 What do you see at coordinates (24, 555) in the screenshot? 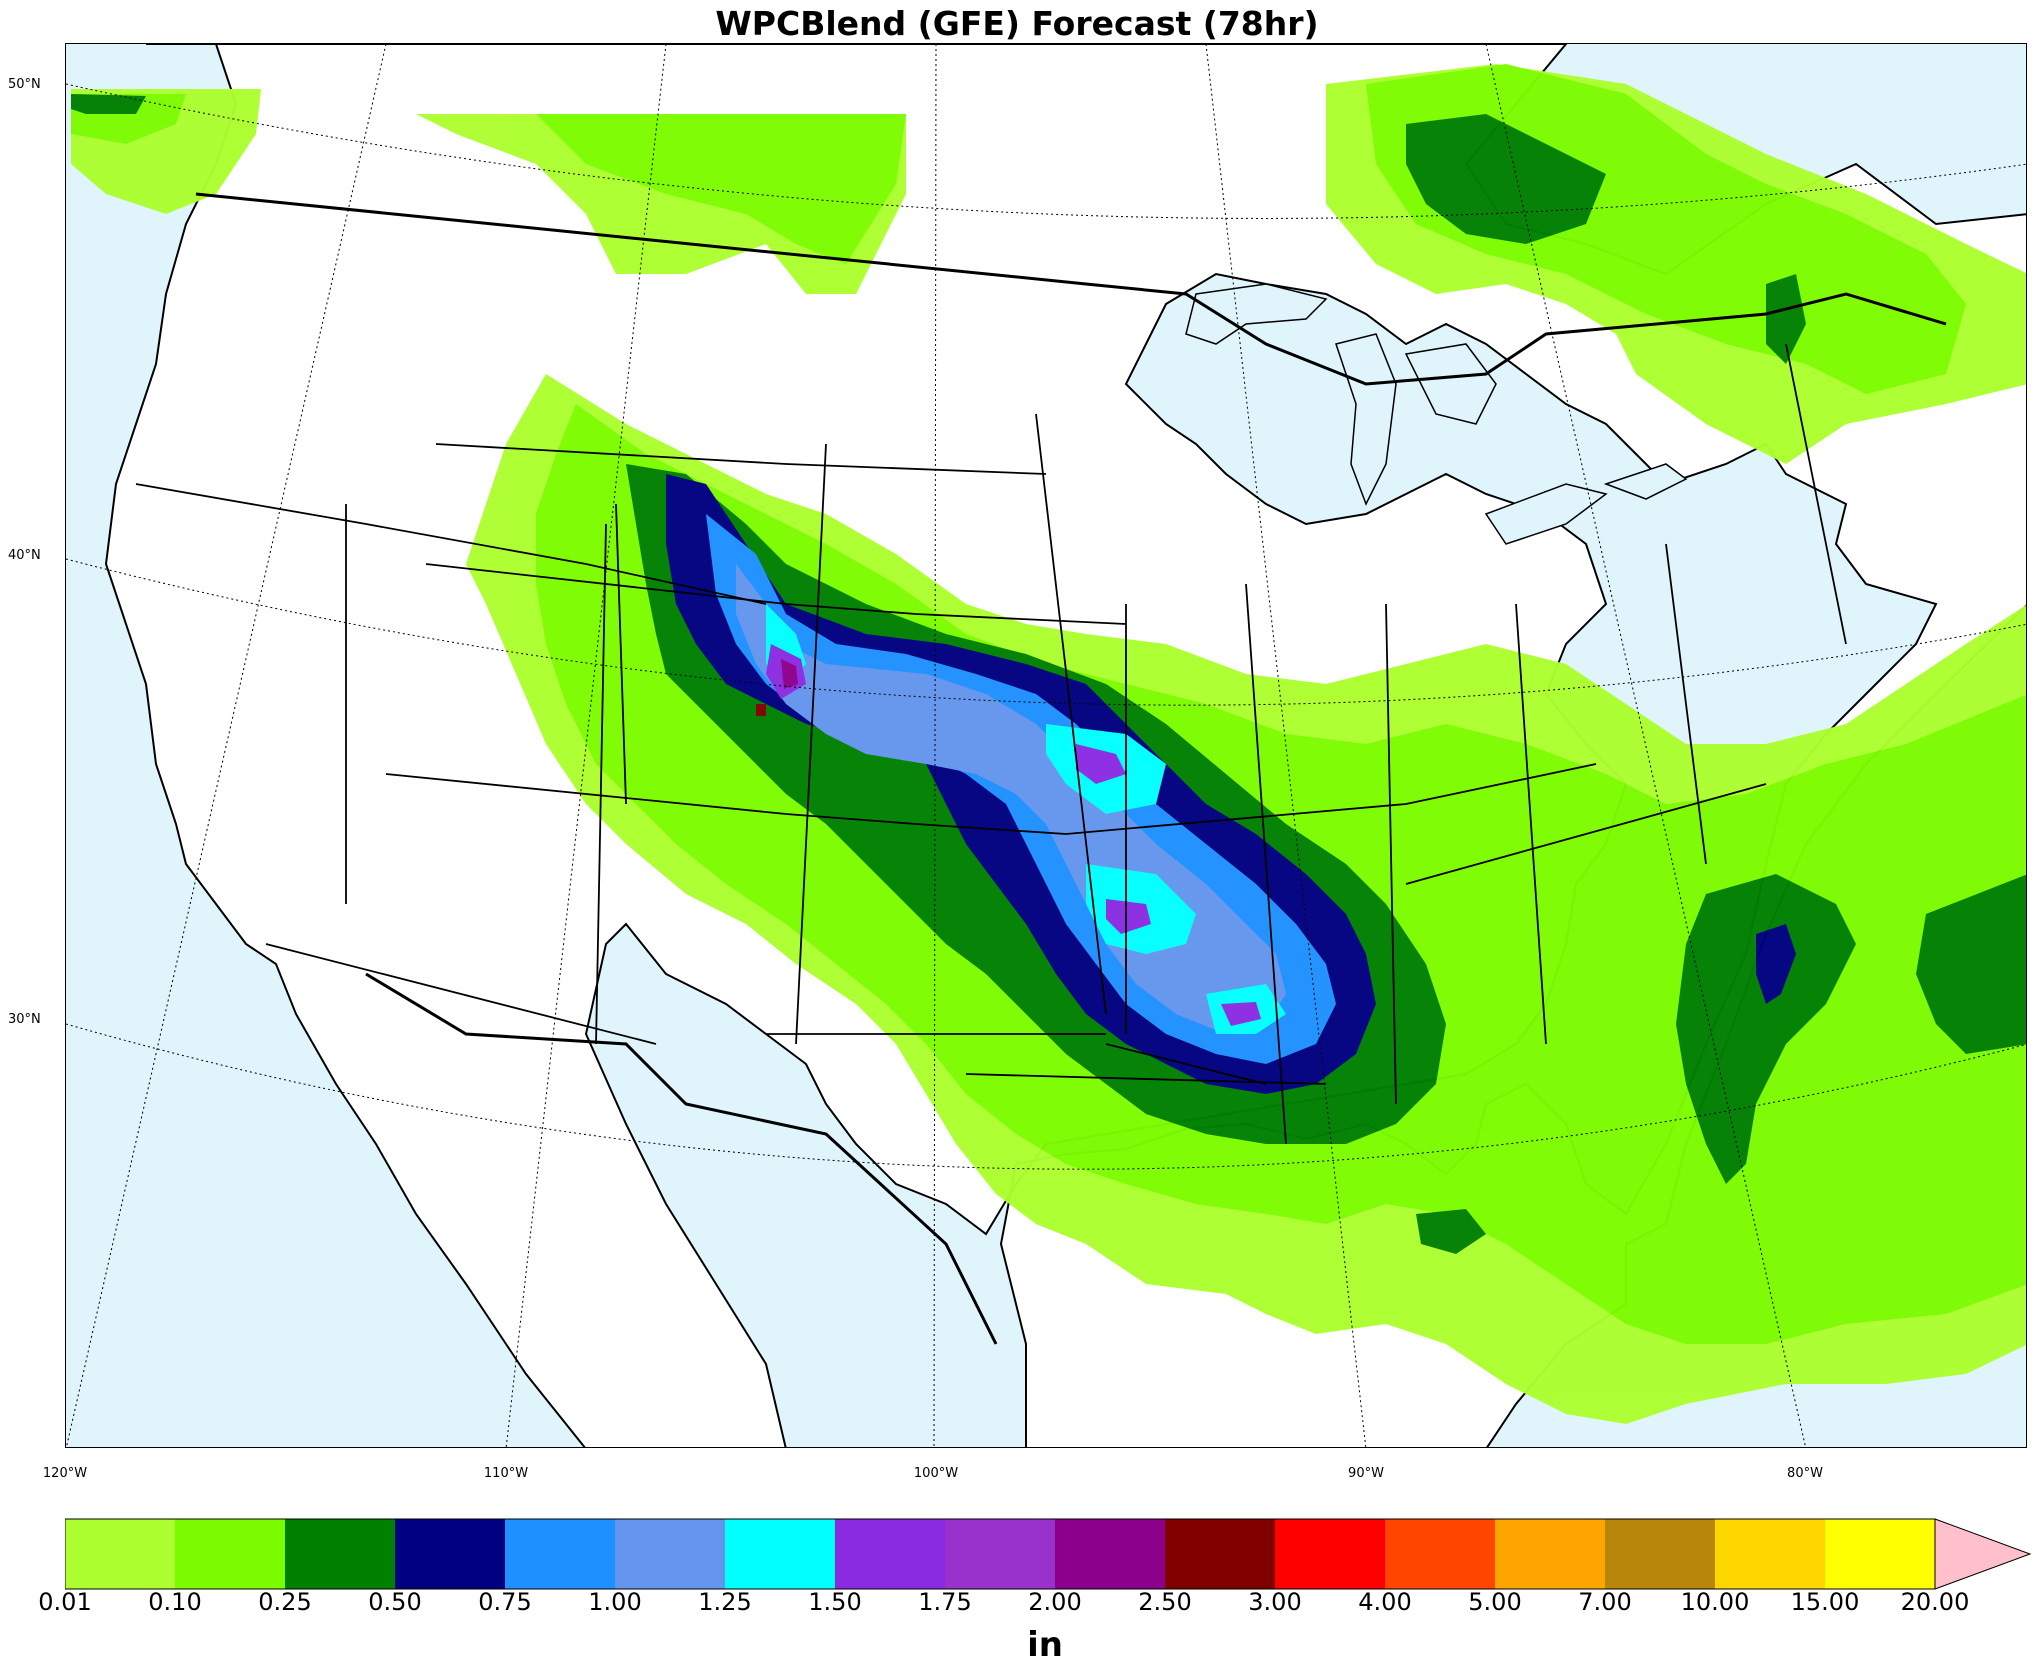
I see `lat-label-40n: 40°N` at bounding box center [24, 555].